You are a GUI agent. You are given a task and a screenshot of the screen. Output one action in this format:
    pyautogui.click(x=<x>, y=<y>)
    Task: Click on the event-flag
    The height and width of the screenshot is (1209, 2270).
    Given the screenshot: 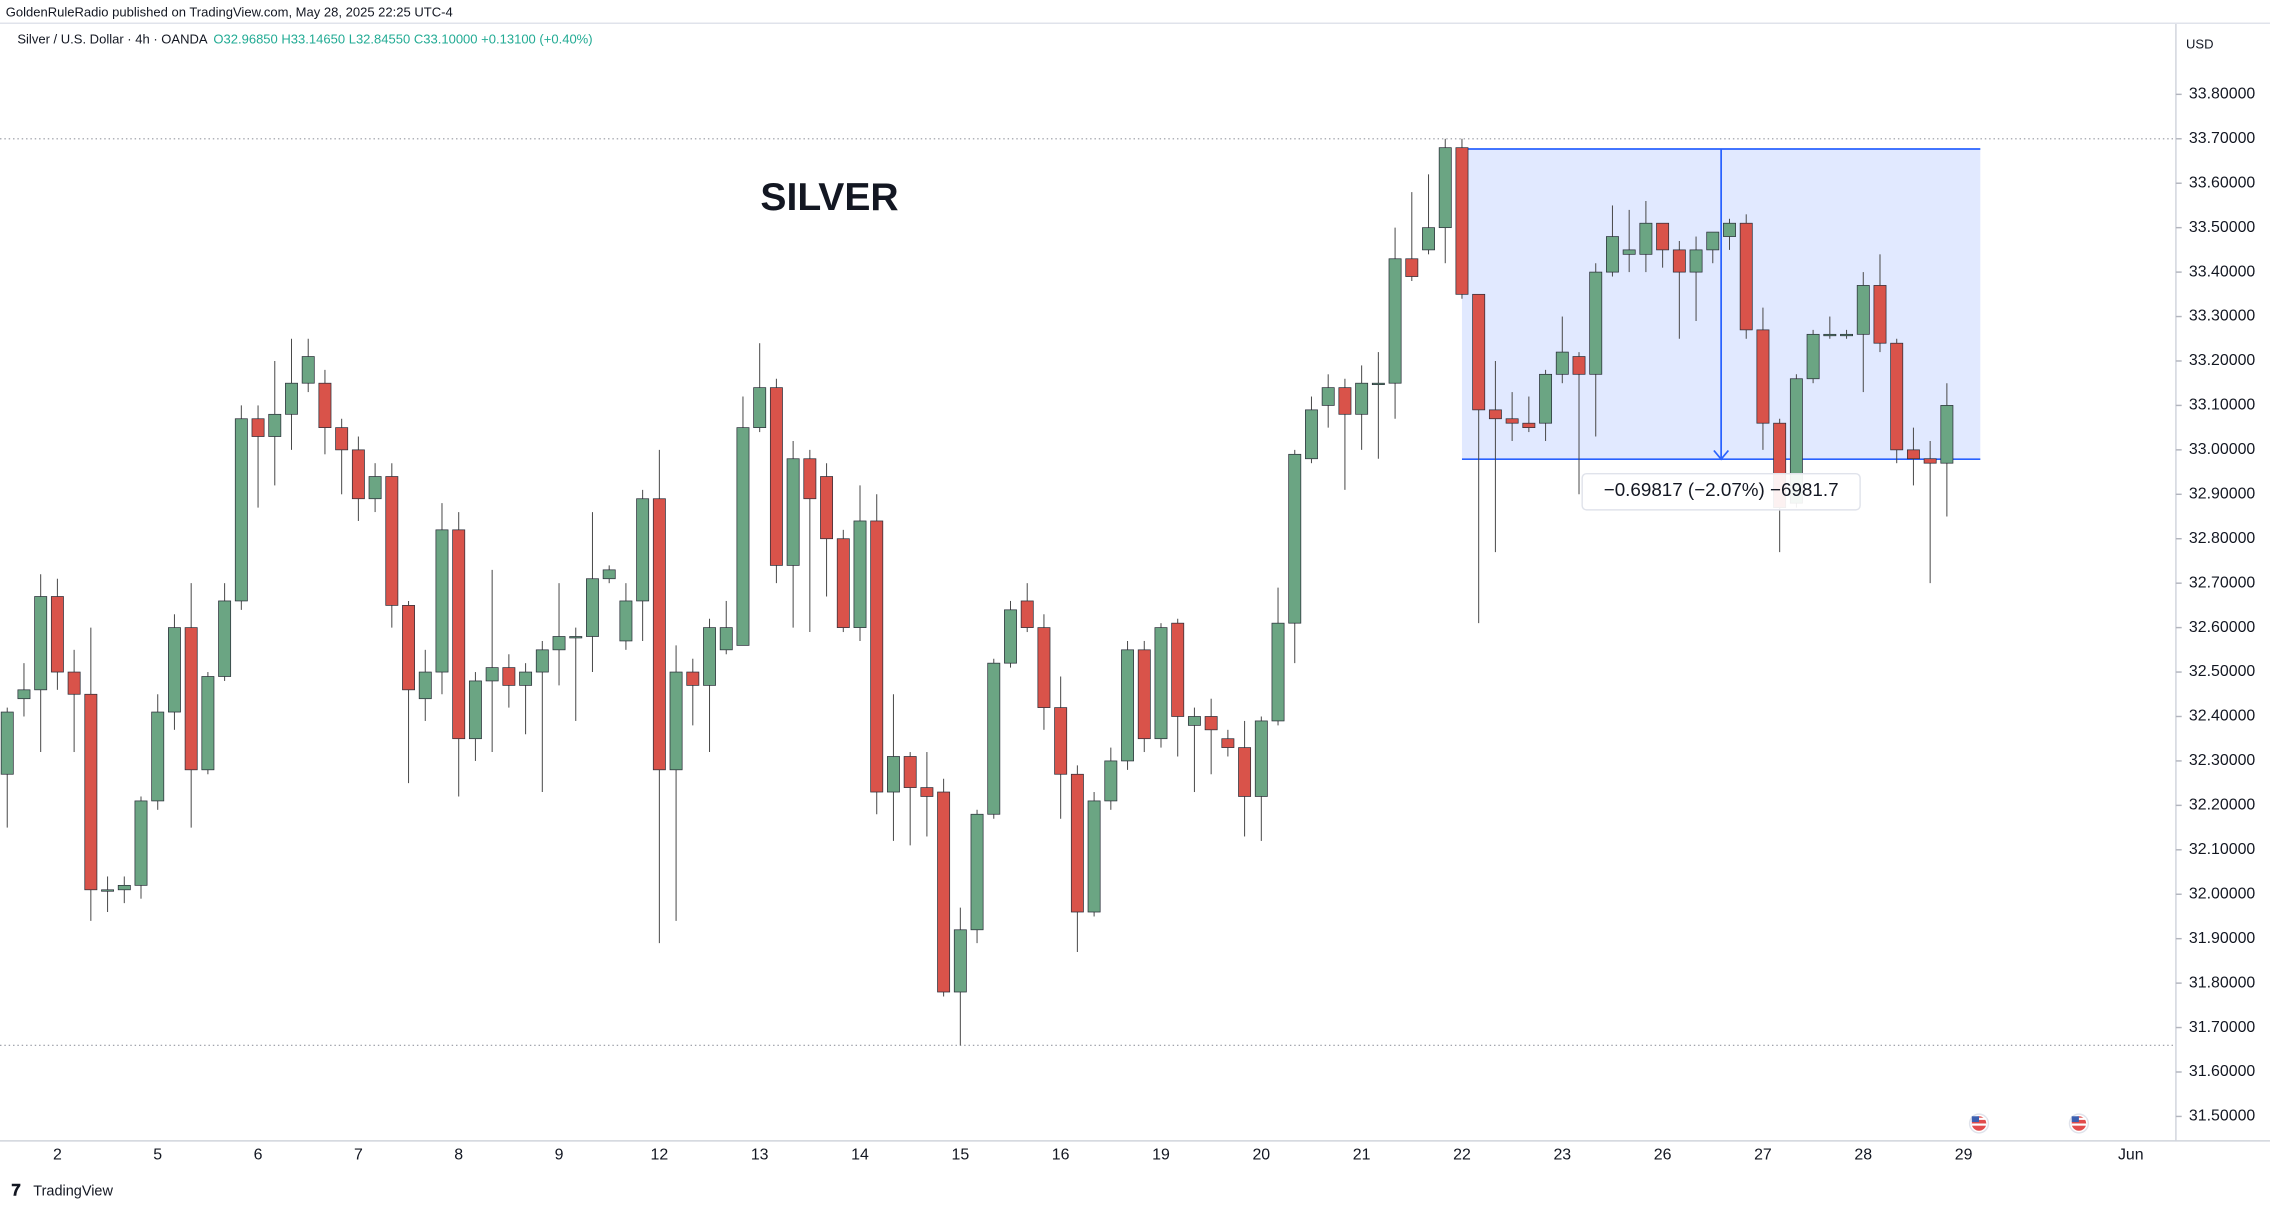 What is the action you would take?
    pyautogui.click(x=1979, y=1123)
    